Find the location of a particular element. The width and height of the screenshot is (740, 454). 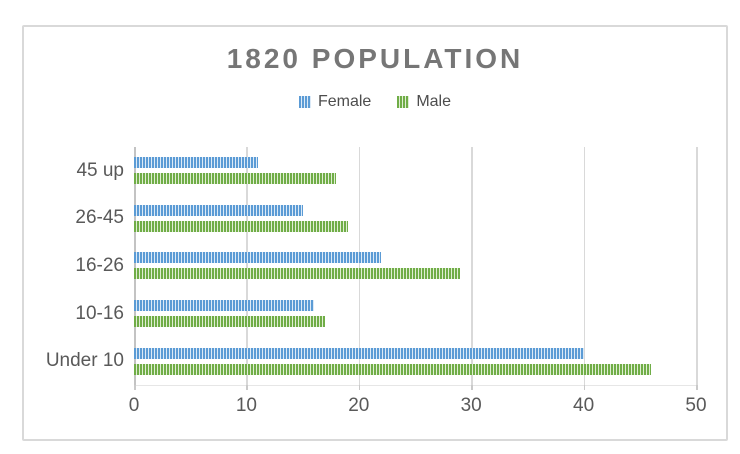

chart-title: 1820 POPULATION is located at coordinates (375, 58).